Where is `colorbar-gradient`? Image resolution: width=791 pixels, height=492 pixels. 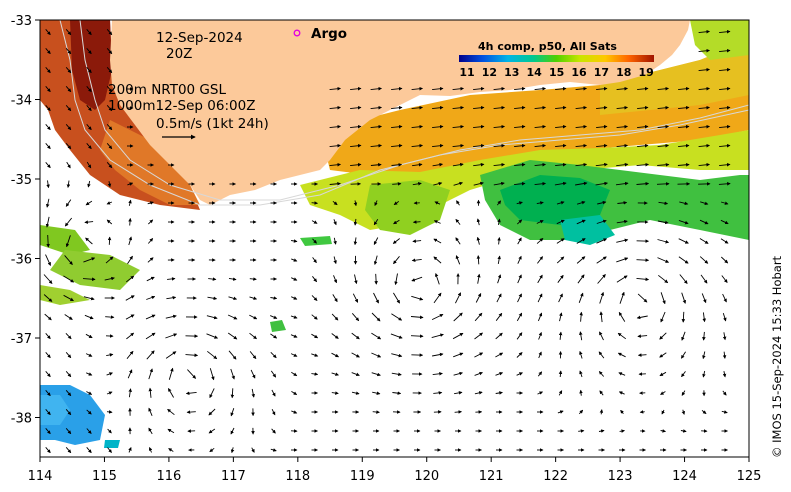 colorbar-gradient is located at coordinates (556, 58).